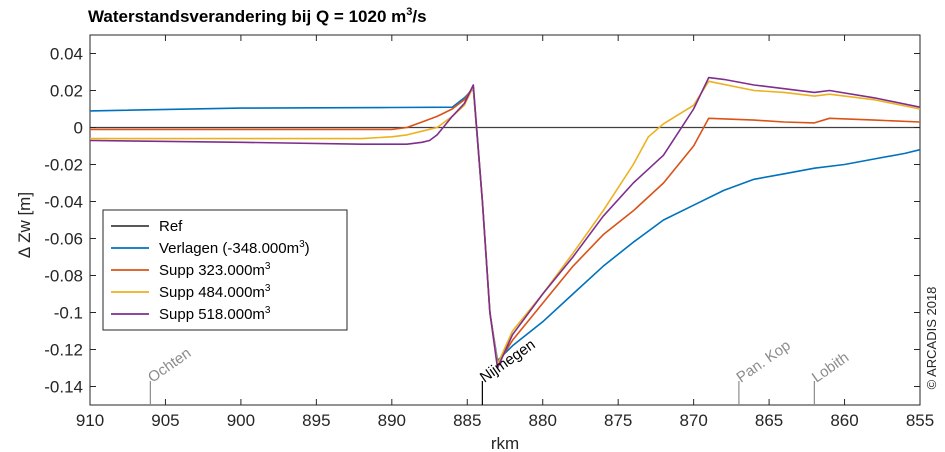  I want to click on y-tick-label: -0.1, so click(68, 313).